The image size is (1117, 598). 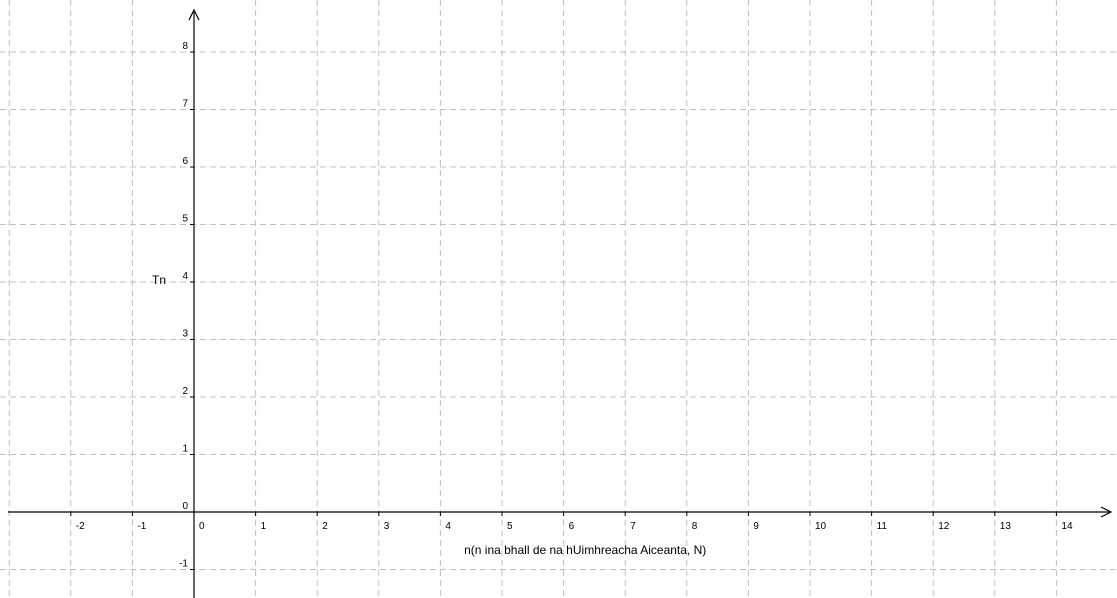 What do you see at coordinates (185, 104) in the screenshot?
I see `y-tick-label: 7` at bounding box center [185, 104].